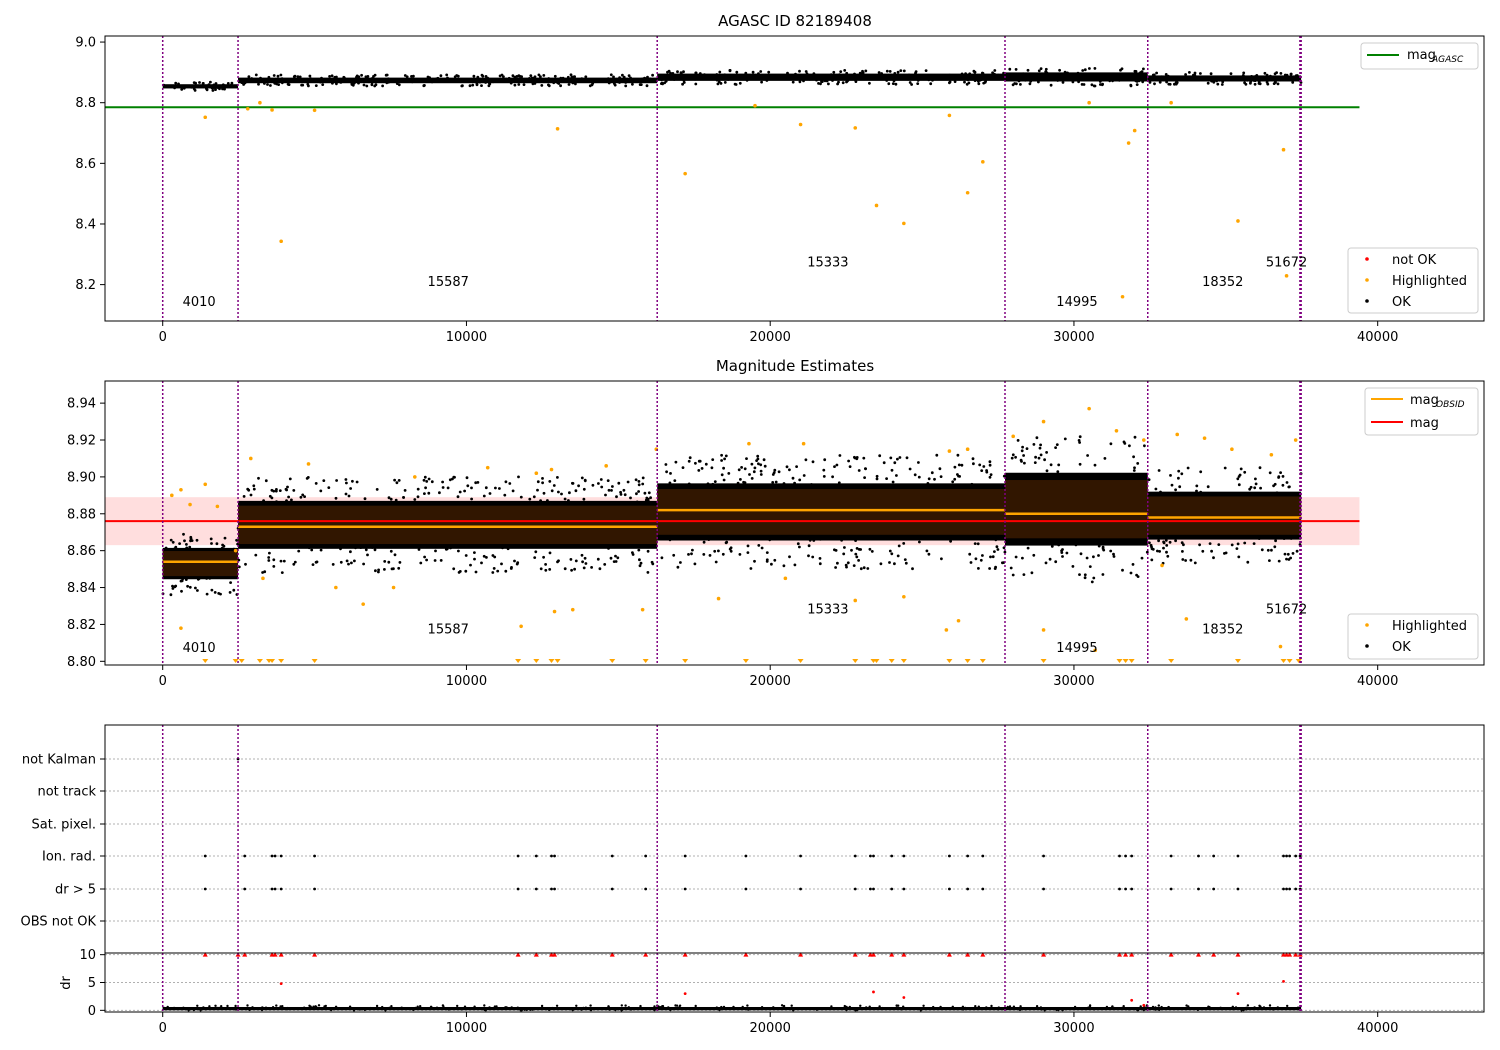  I want to click on y-tick-label: 8.4, so click(85, 224).